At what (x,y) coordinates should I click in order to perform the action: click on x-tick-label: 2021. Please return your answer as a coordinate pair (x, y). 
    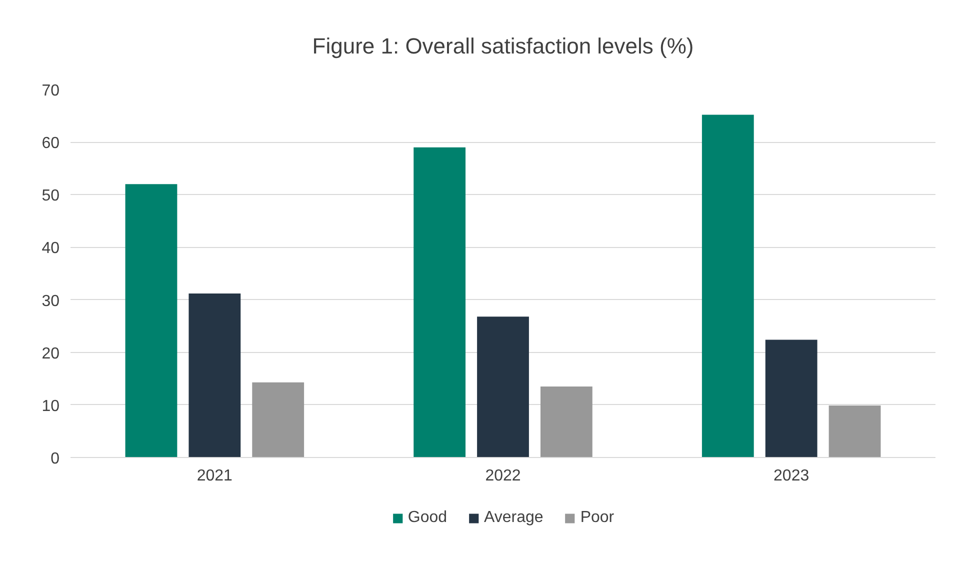
    Looking at the image, I should click on (214, 476).